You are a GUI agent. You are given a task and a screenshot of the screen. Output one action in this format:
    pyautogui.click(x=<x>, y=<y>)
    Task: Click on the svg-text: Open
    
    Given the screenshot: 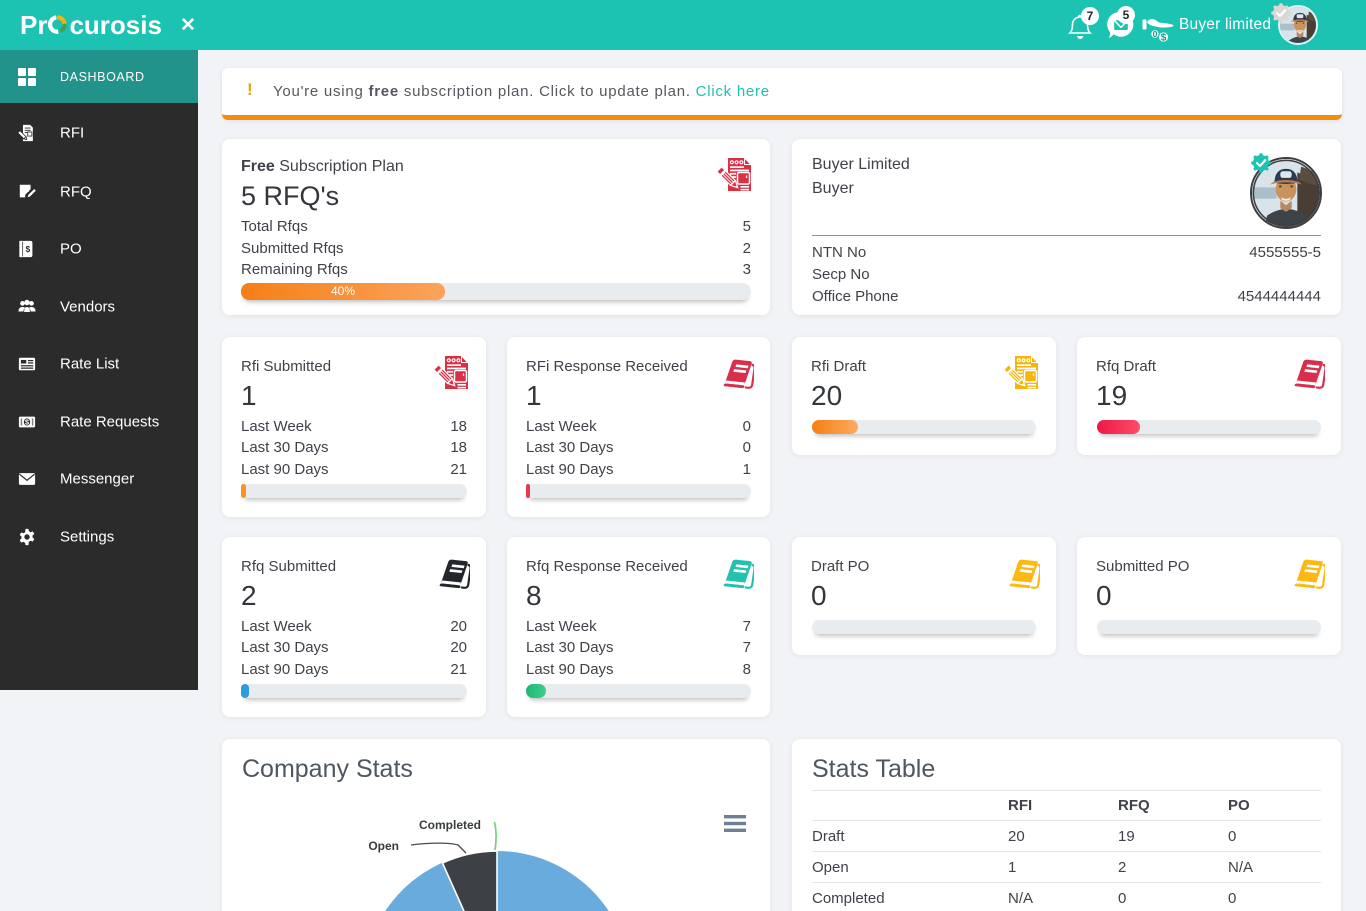 What is the action you would take?
    pyautogui.click(x=383, y=846)
    